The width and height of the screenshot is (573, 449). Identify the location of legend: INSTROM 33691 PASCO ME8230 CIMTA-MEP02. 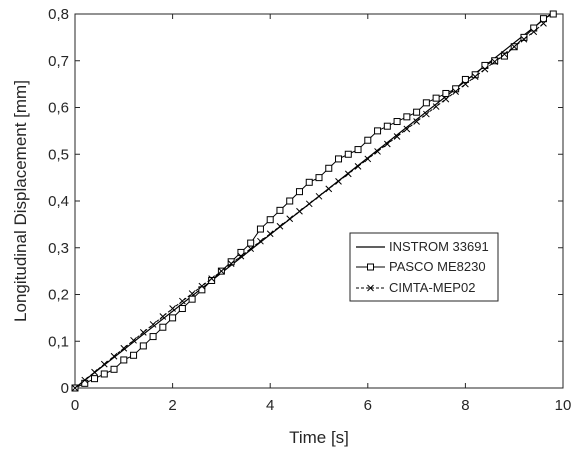
(424, 267).